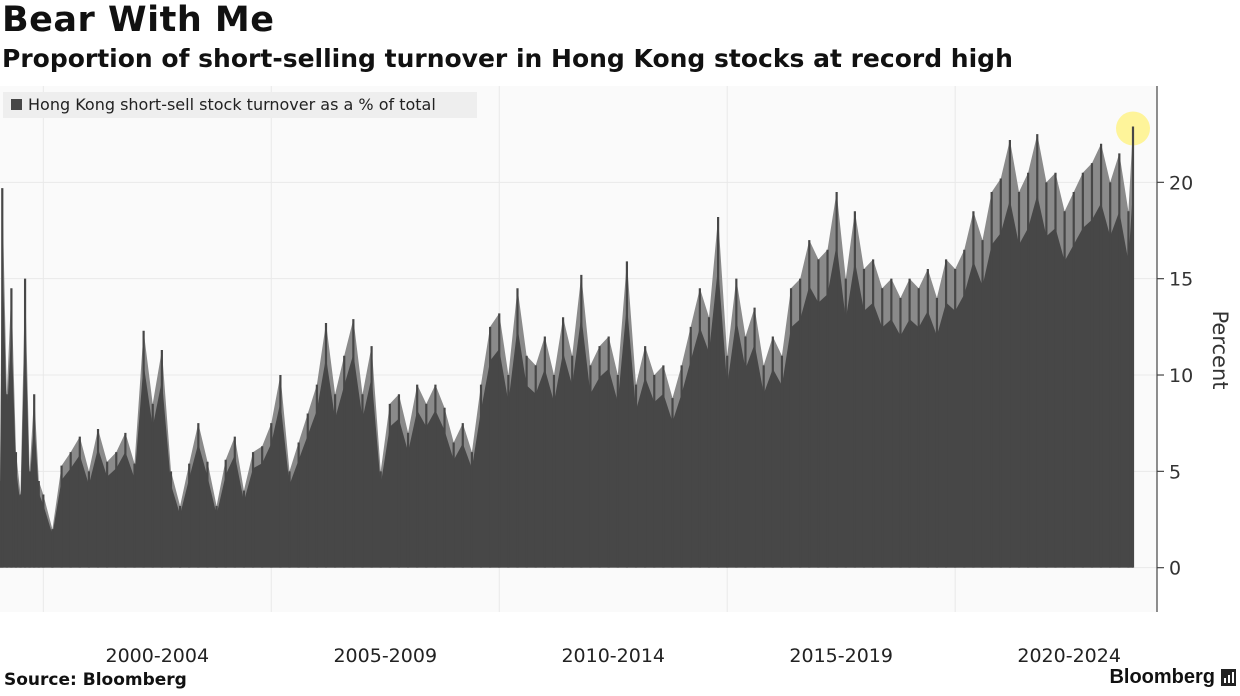  I want to click on legend-swatch, so click(16, 104).